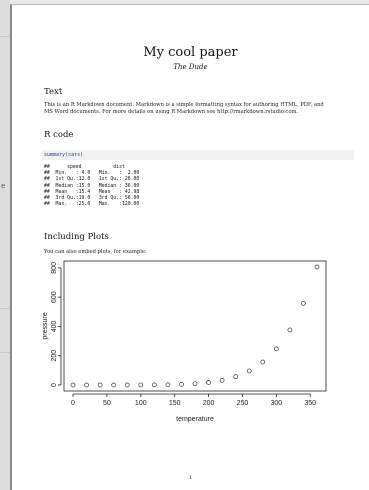  I want to click on x-tick-label: 250, so click(243, 403).